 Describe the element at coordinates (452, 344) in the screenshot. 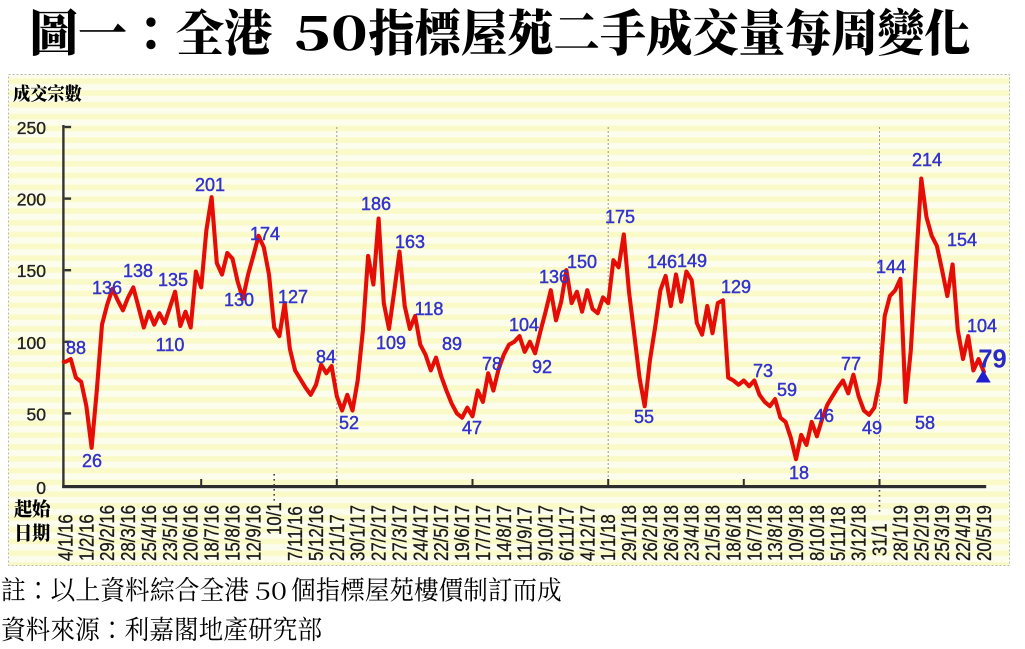

I see `svg-text: 89` at that location.